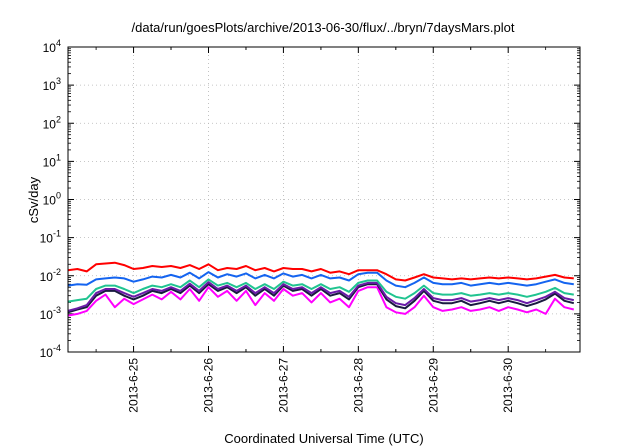 This screenshot has height=448, width=640. I want to click on x-axis-label: Coordinated Universal Time (UTC), so click(323, 438).